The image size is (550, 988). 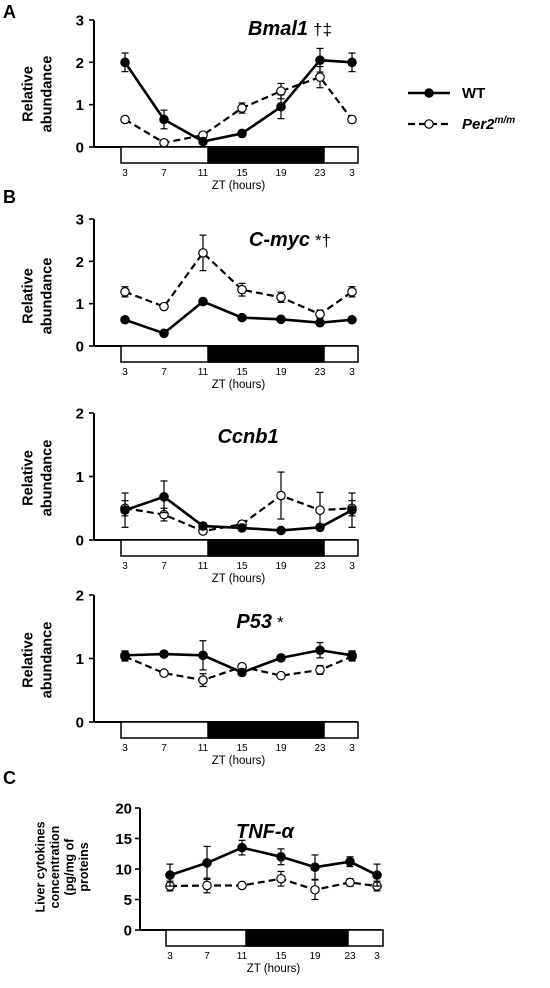 I want to click on y-axis-label-line: Relative, so click(x=29, y=296).